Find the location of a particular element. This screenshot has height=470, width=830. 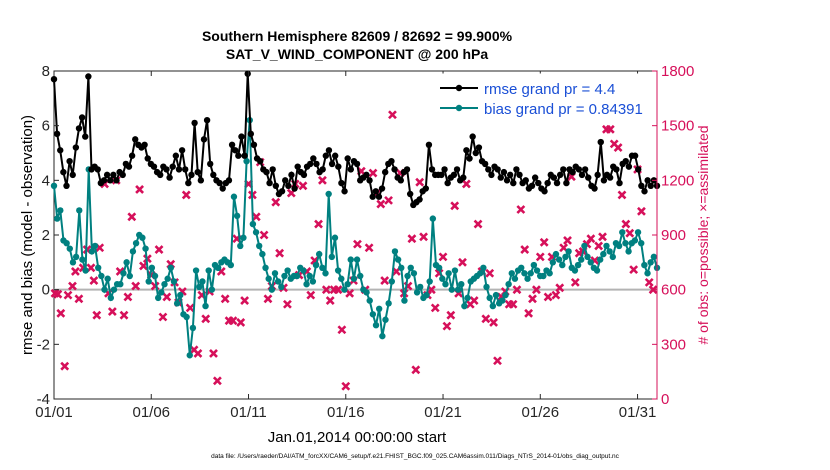

y-tick-label-right: 600 is located at coordinates (673, 290).